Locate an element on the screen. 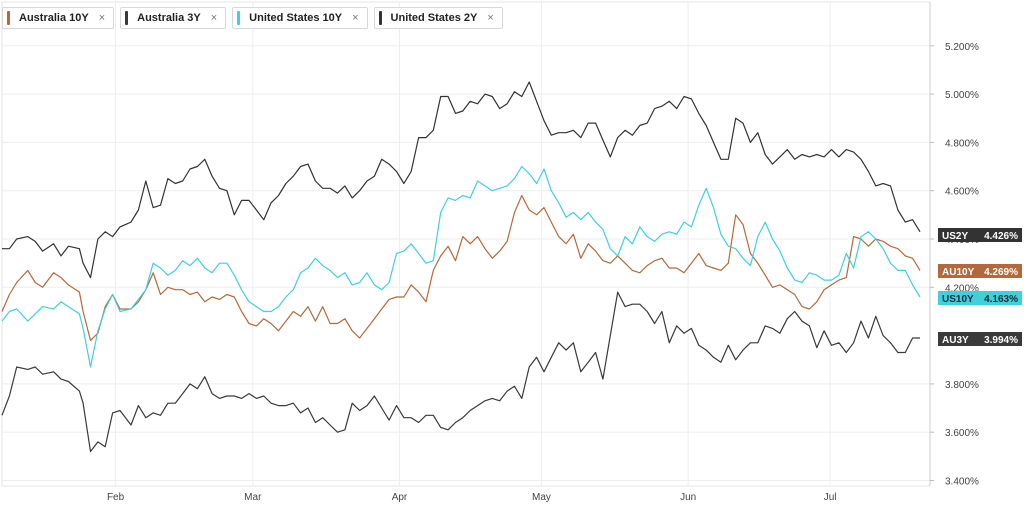 Image resolution: width=1024 pixels, height=521 pixels. x-tick-label: Apr is located at coordinates (400, 497).